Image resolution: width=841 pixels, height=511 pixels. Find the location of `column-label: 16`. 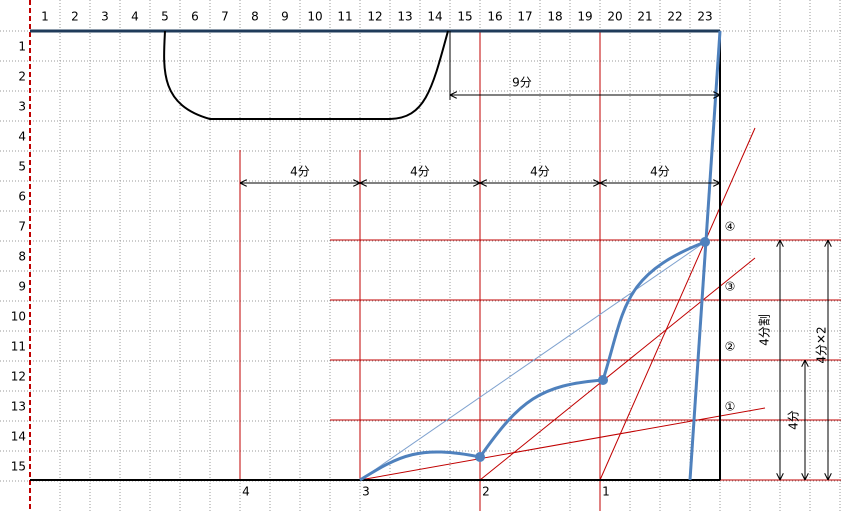

column-label: 16 is located at coordinates (494, 17).